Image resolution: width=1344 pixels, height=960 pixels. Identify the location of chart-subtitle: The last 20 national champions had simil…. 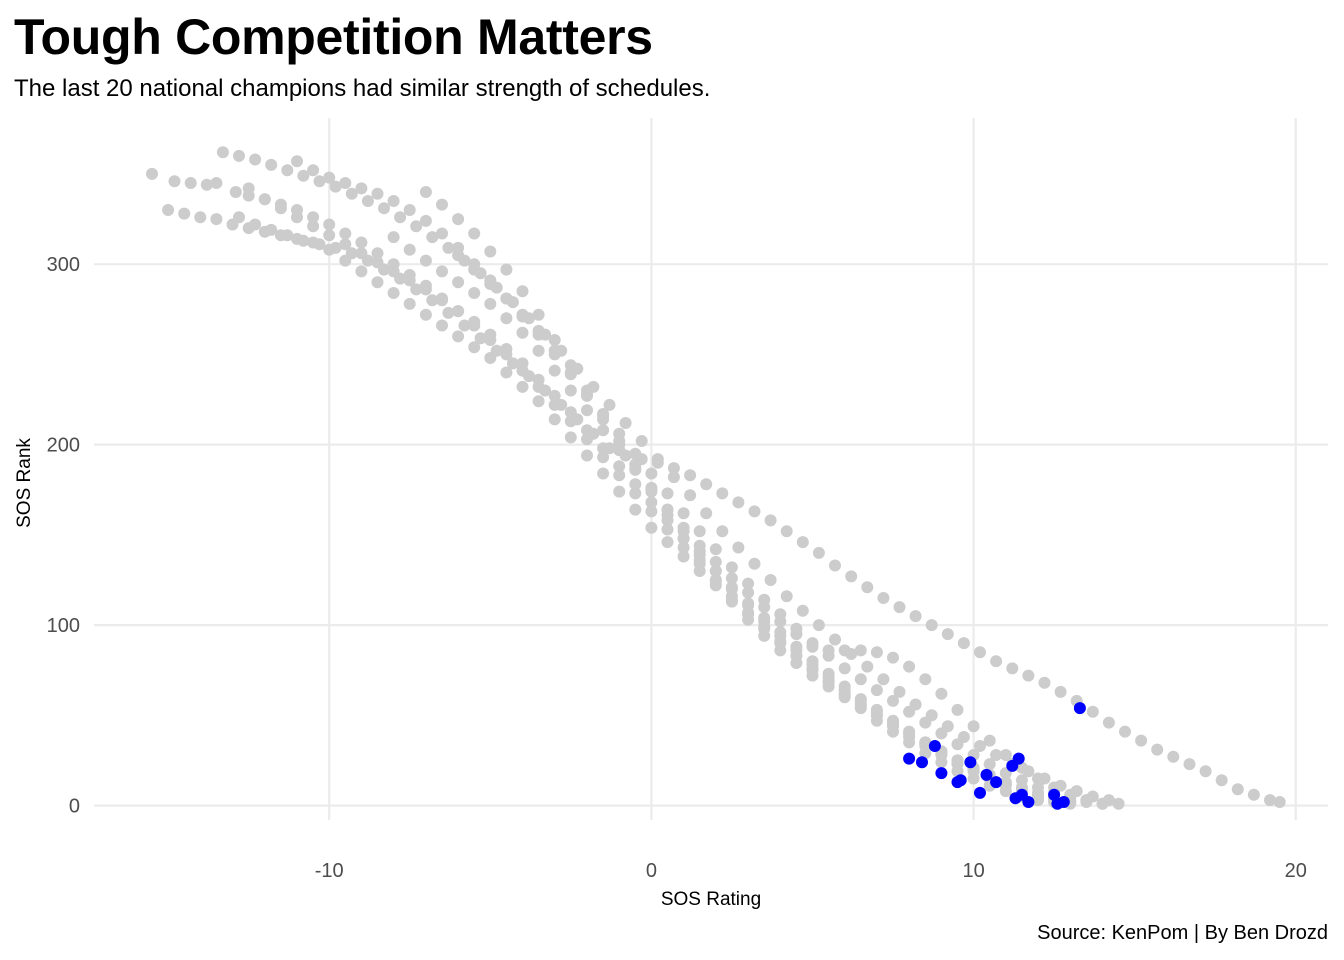
(362, 88).